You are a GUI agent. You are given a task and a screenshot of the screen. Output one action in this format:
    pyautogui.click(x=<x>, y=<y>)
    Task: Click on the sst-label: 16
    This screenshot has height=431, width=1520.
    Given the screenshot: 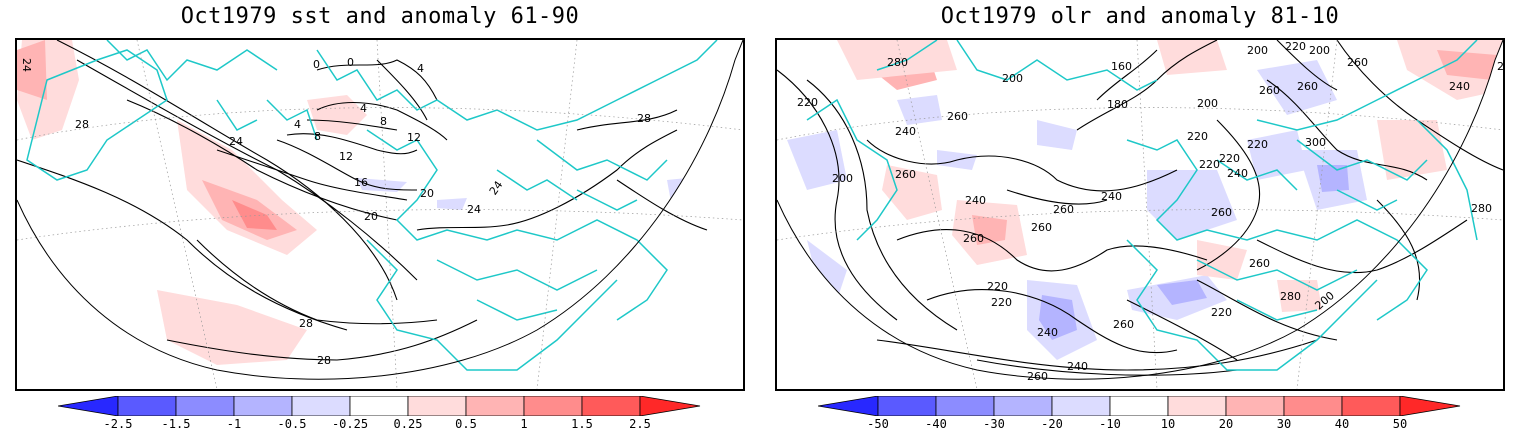 What is the action you would take?
    pyautogui.click(x=361, y=182)
    